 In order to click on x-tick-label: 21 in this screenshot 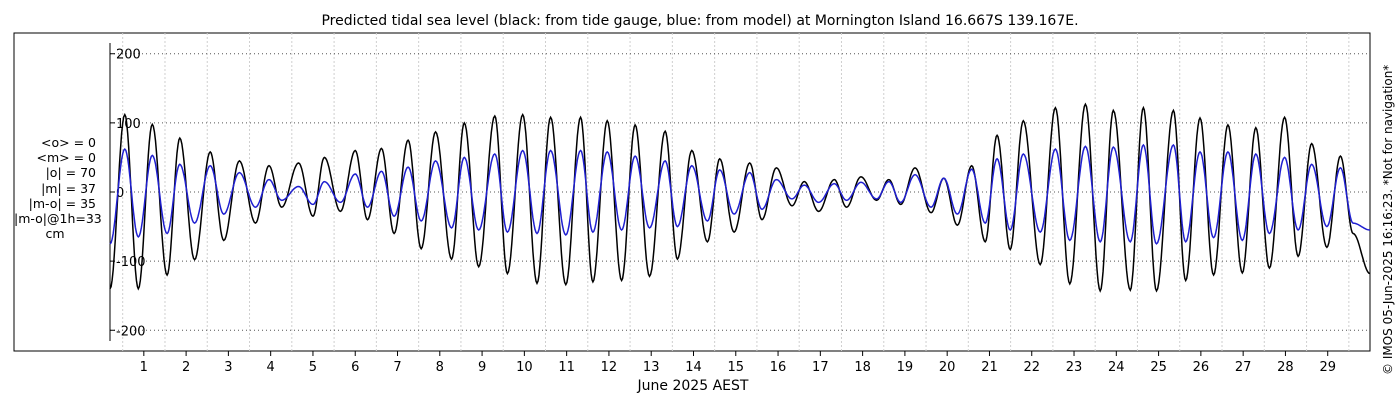, I will do `click(989, 367)`.